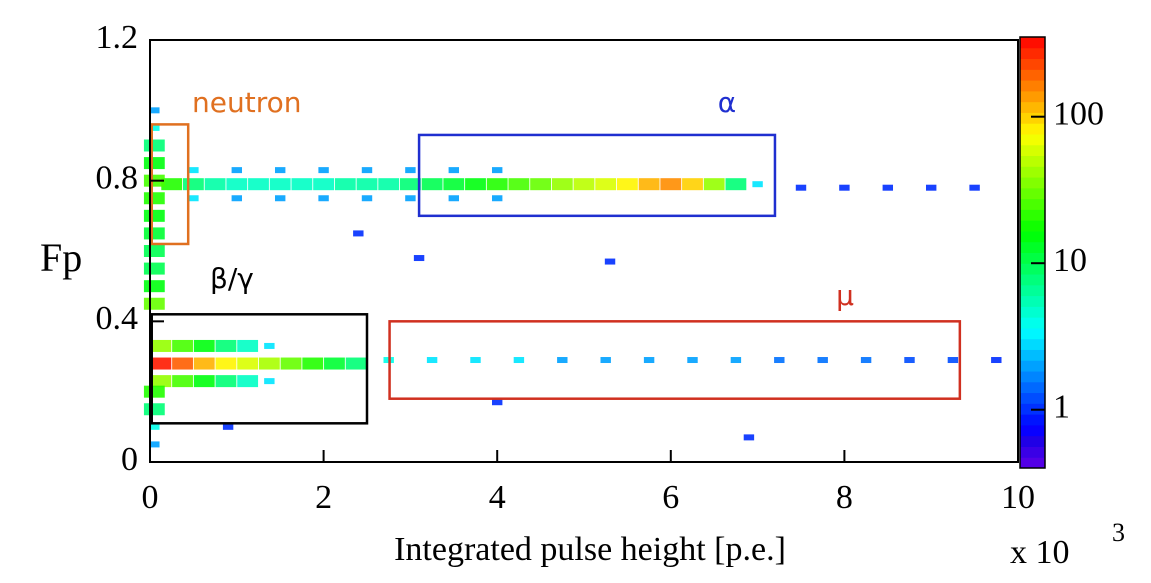 Image resolution: width=1151 pixels, height=583 pixels. Describe the element at coordinates (1118, 532) in the screenshot. I see `x-multiplier-exponent: 3` at that location.